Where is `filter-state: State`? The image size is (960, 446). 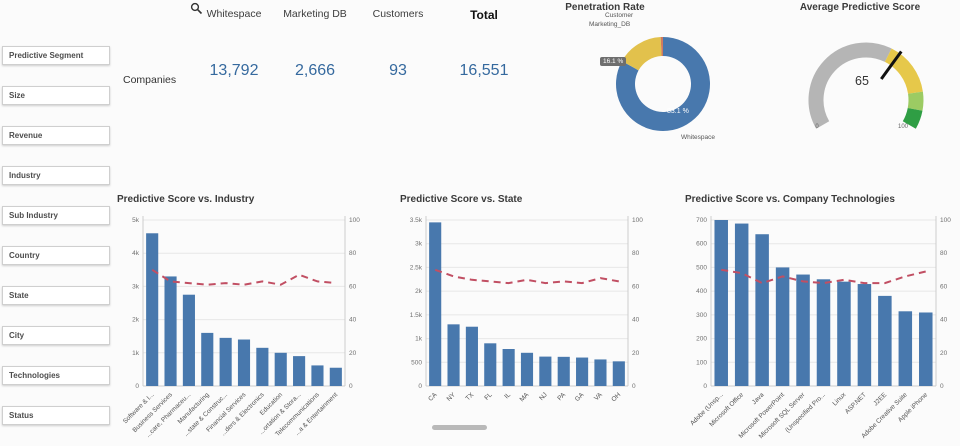 filter-state: State is located at coordinates (56, 295).